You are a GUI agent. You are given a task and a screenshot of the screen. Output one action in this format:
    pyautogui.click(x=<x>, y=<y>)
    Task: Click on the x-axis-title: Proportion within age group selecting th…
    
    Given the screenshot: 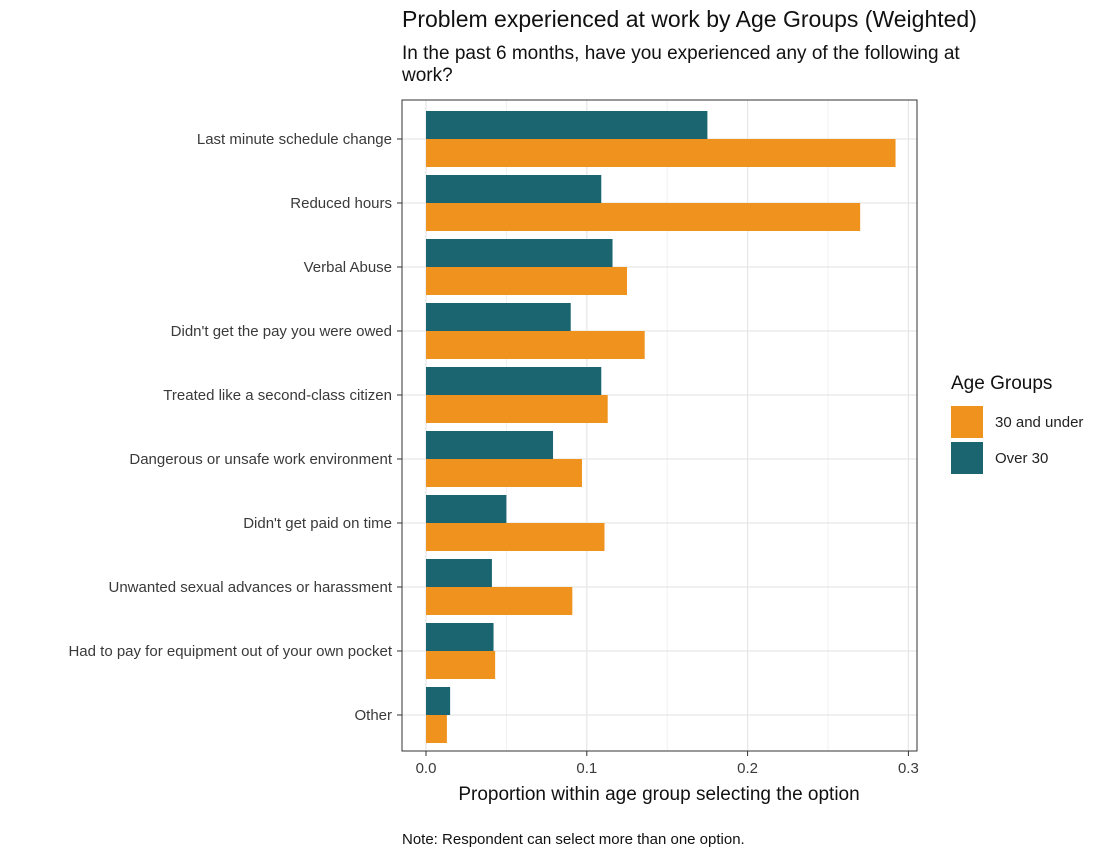 What is the action you would take?
    pyautogui.click(x=658, y=794)
    